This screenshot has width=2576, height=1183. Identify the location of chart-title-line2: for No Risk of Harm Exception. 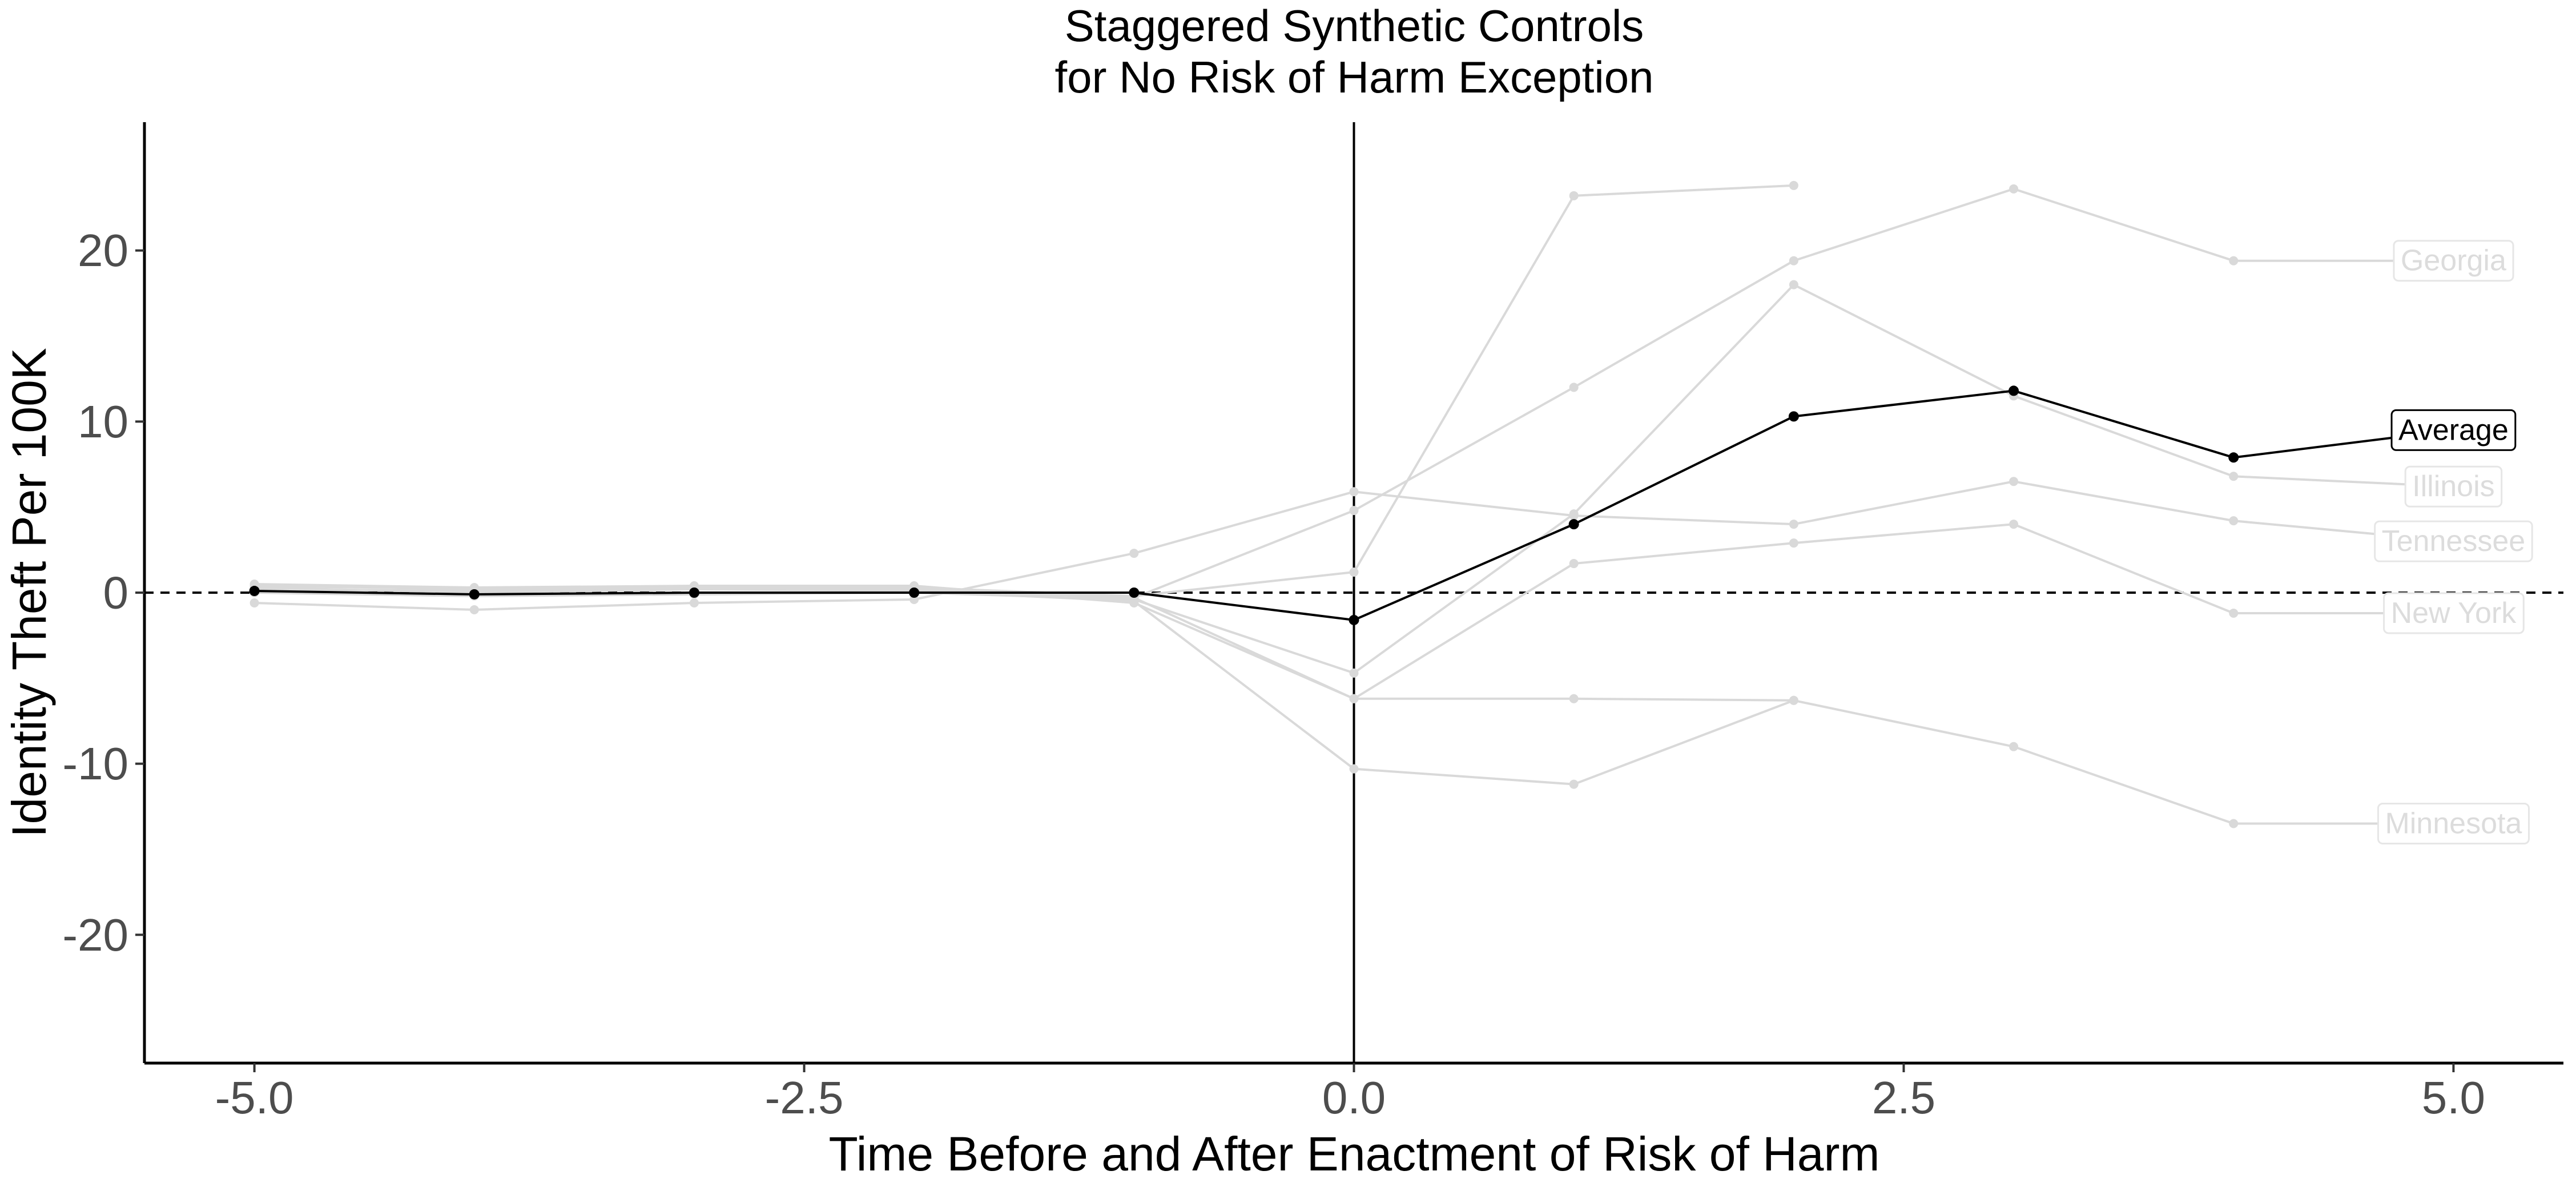
(1353, 77).